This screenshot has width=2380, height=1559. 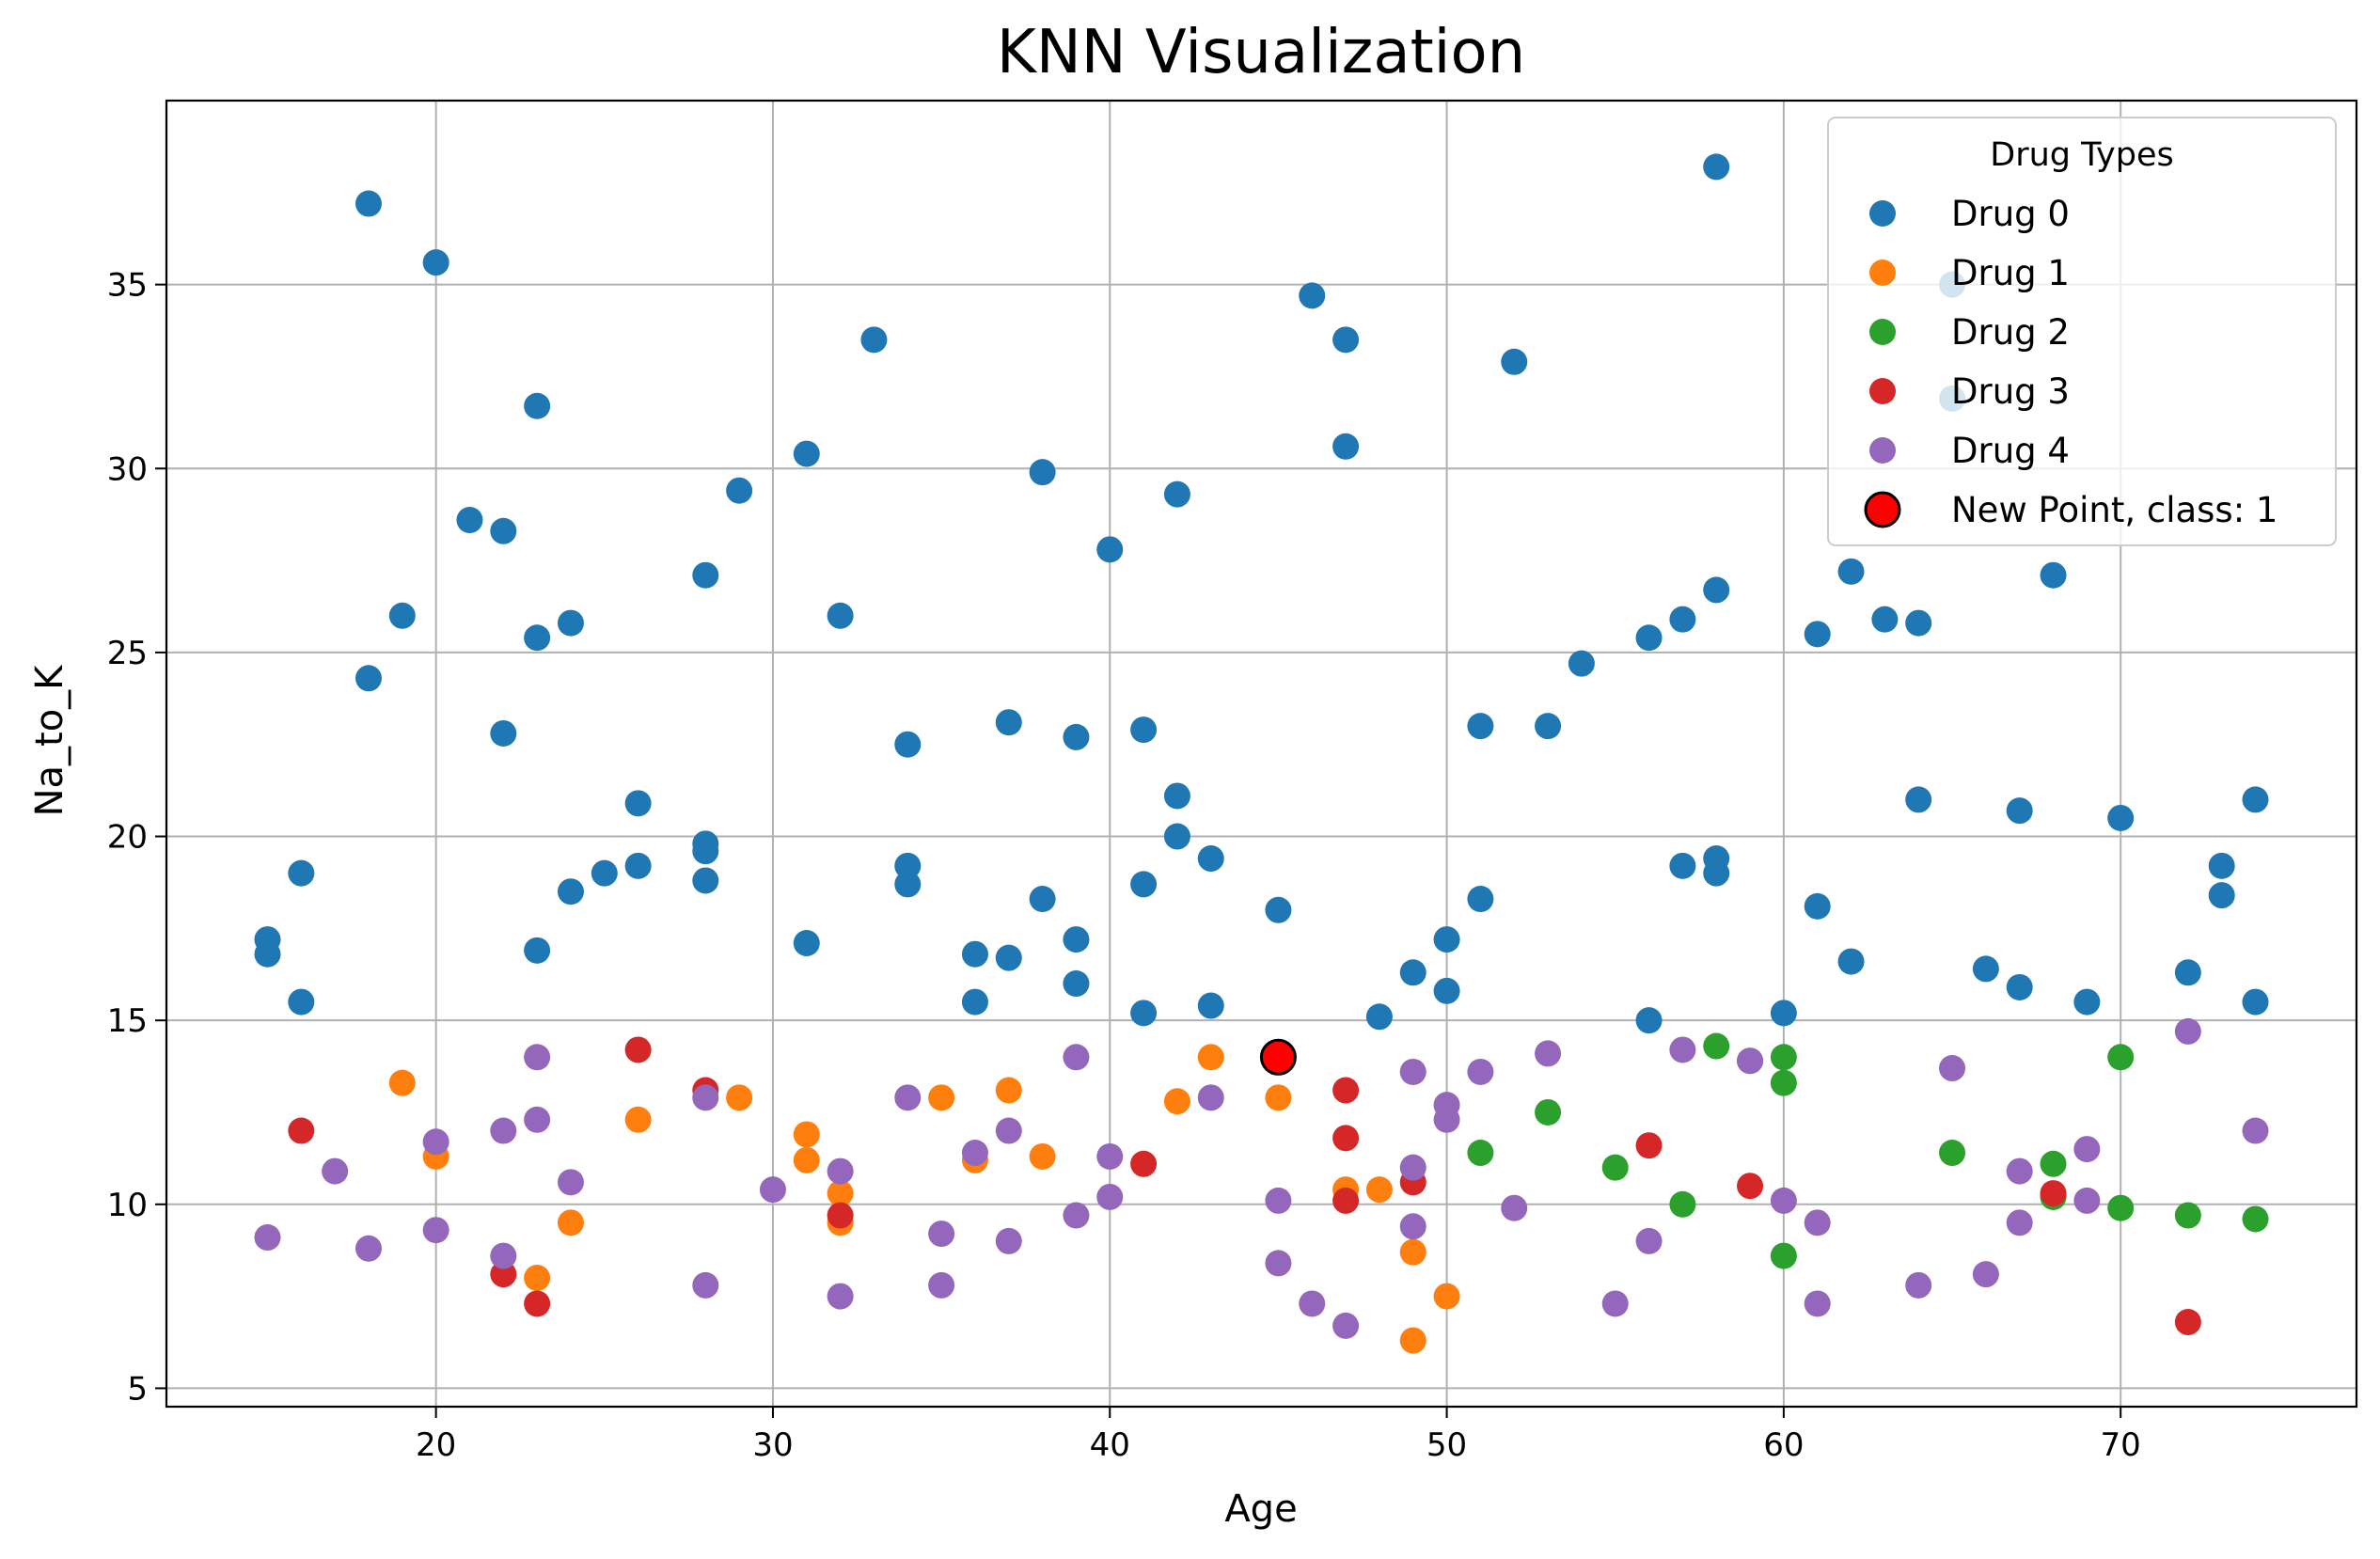 I want to click on legend-label: Drug 0, so click(x=2010, y=214).